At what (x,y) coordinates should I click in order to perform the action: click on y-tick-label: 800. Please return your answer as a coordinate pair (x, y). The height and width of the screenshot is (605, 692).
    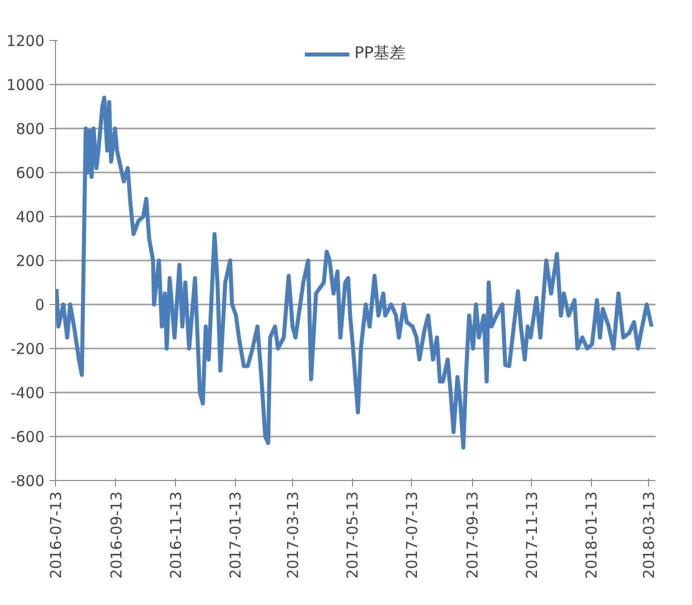
    Looking at the image, I should click on (30, 129).